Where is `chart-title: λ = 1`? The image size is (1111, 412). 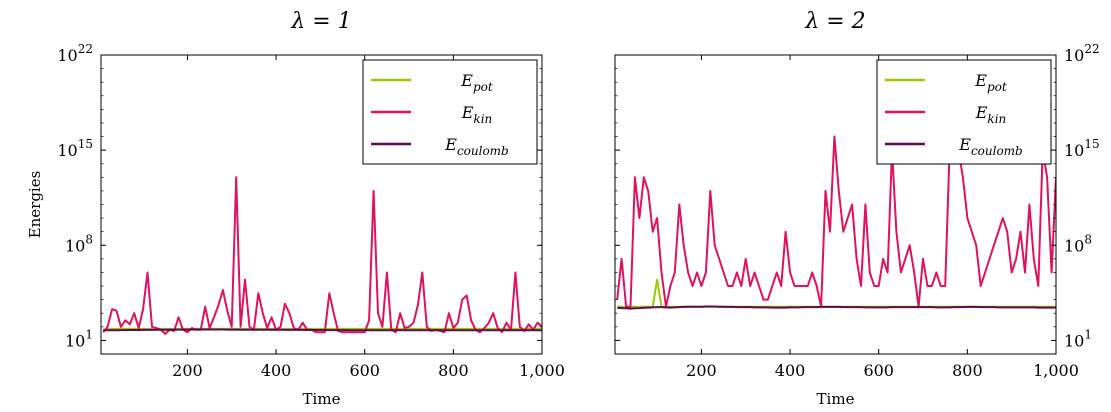
chart-title: λ = 1 is located at coordinates (320, 21).